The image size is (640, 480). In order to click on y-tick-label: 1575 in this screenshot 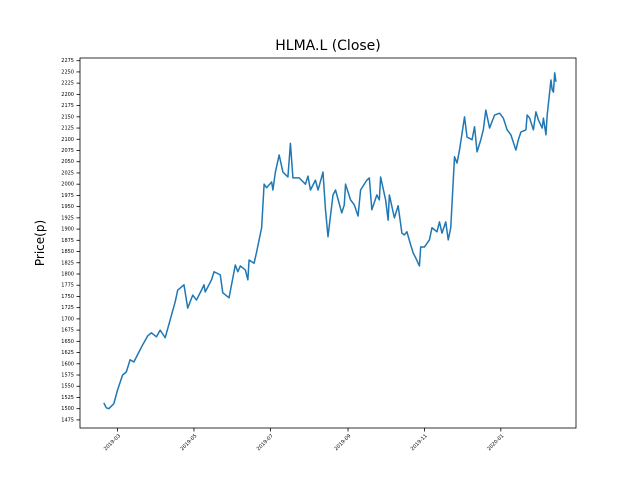, I will do `click(67, 376)`.